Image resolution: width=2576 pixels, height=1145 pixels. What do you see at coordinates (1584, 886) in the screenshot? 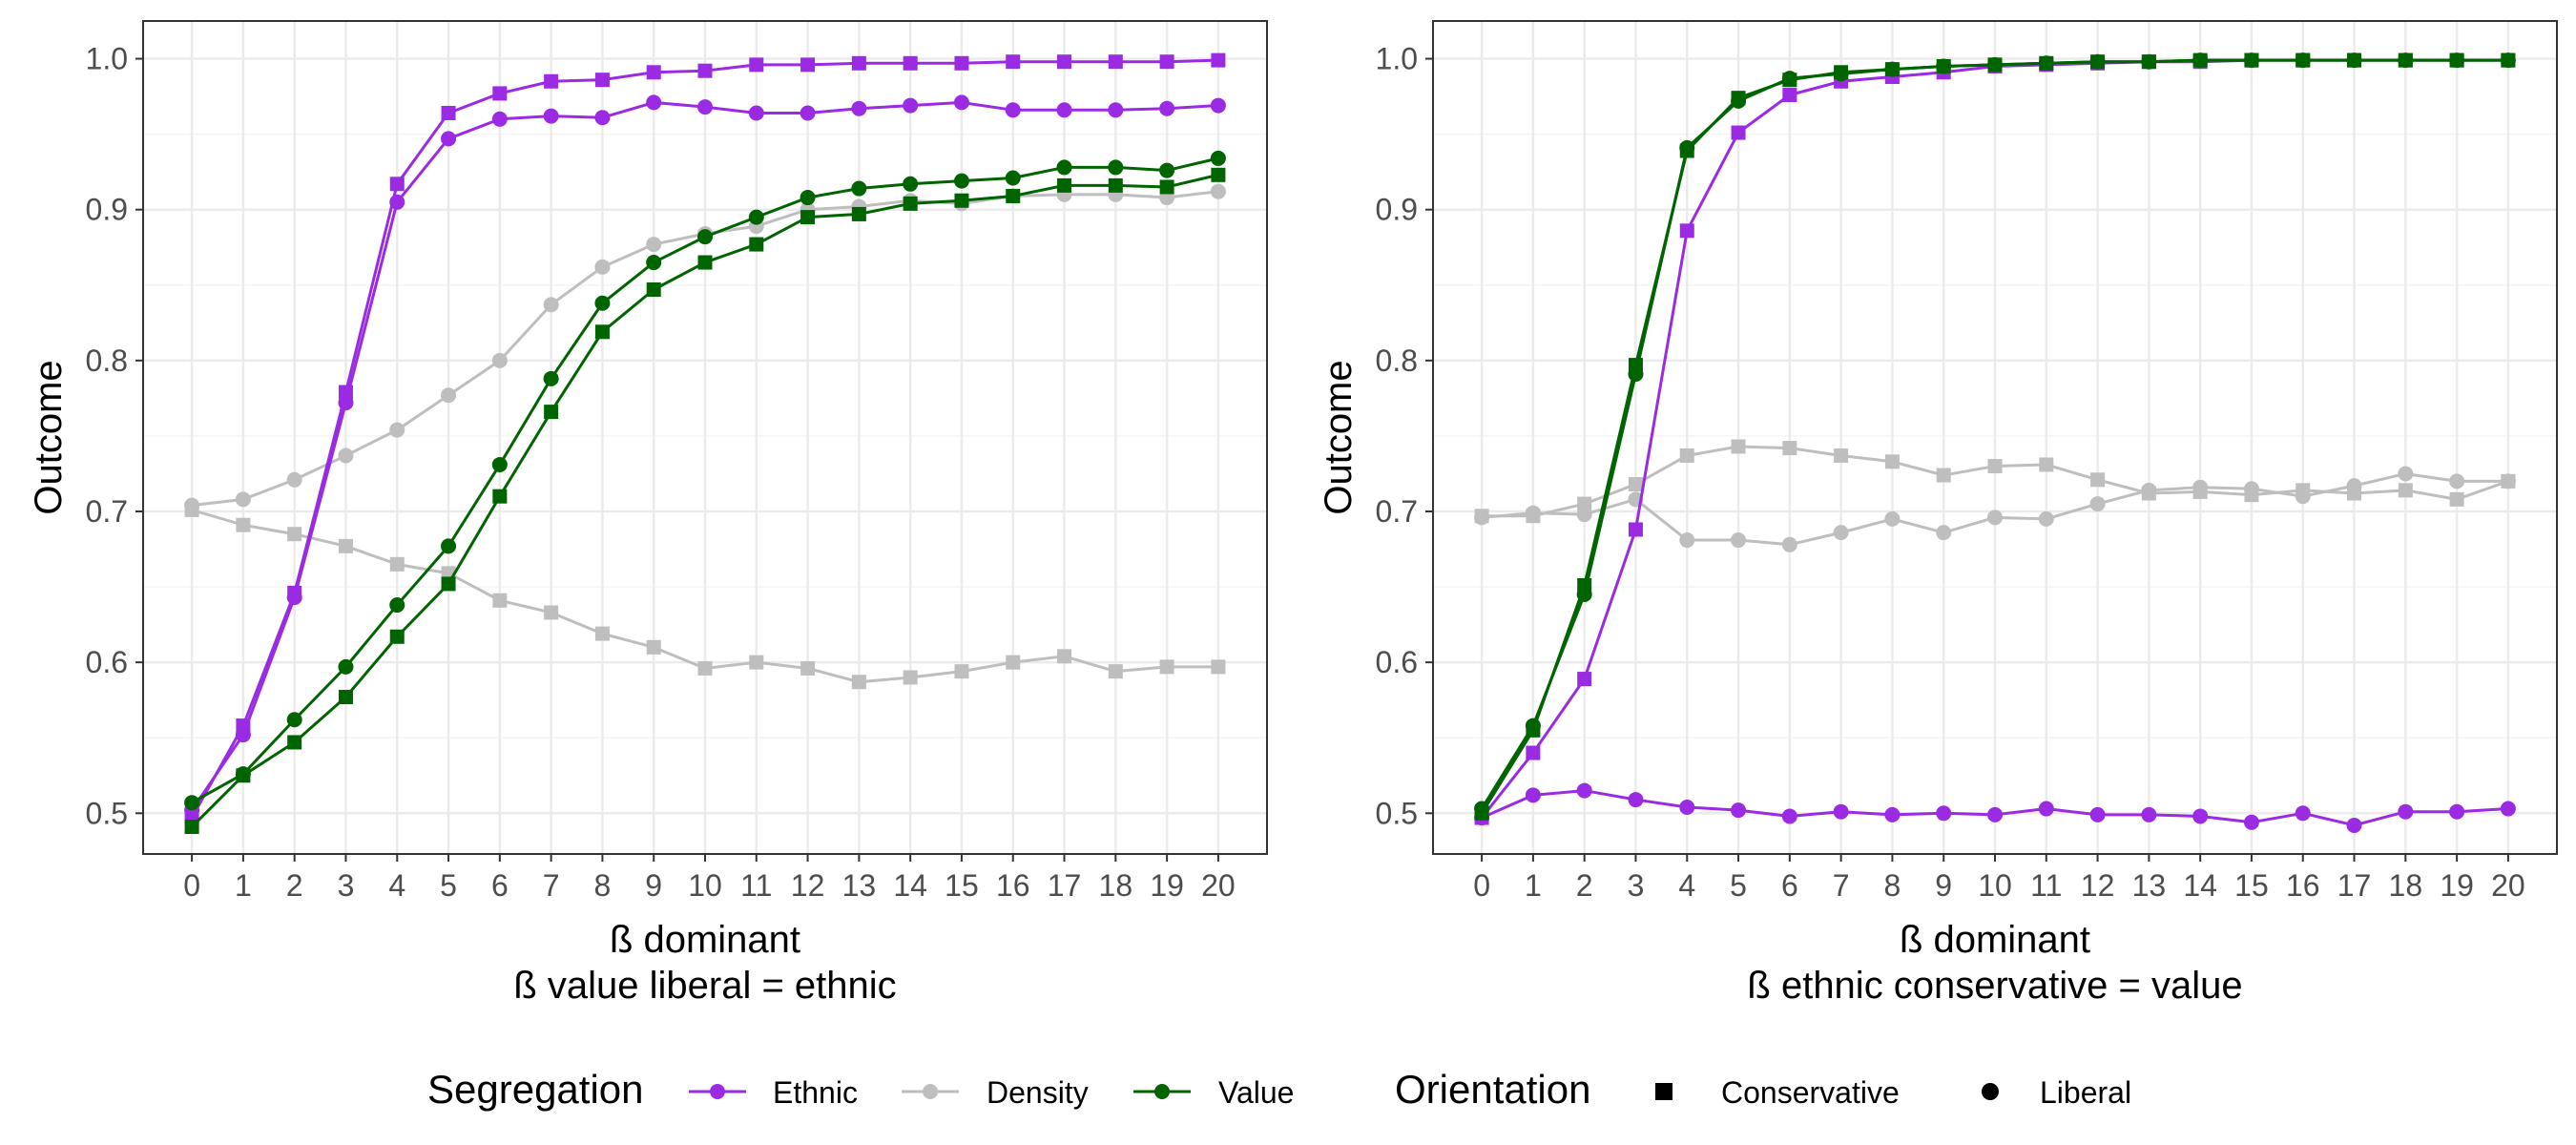
I see `x-tick-label: 2` at bounding box center [1584, 886].